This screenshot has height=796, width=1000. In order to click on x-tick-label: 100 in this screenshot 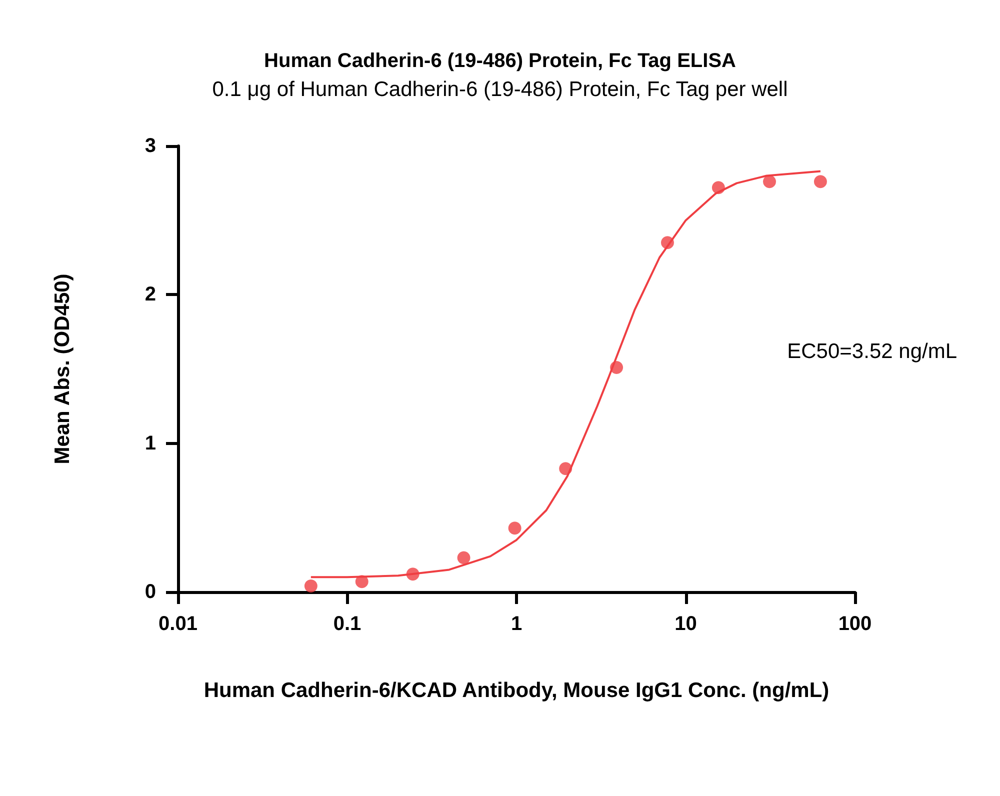, I will do `click(855, 624)`.